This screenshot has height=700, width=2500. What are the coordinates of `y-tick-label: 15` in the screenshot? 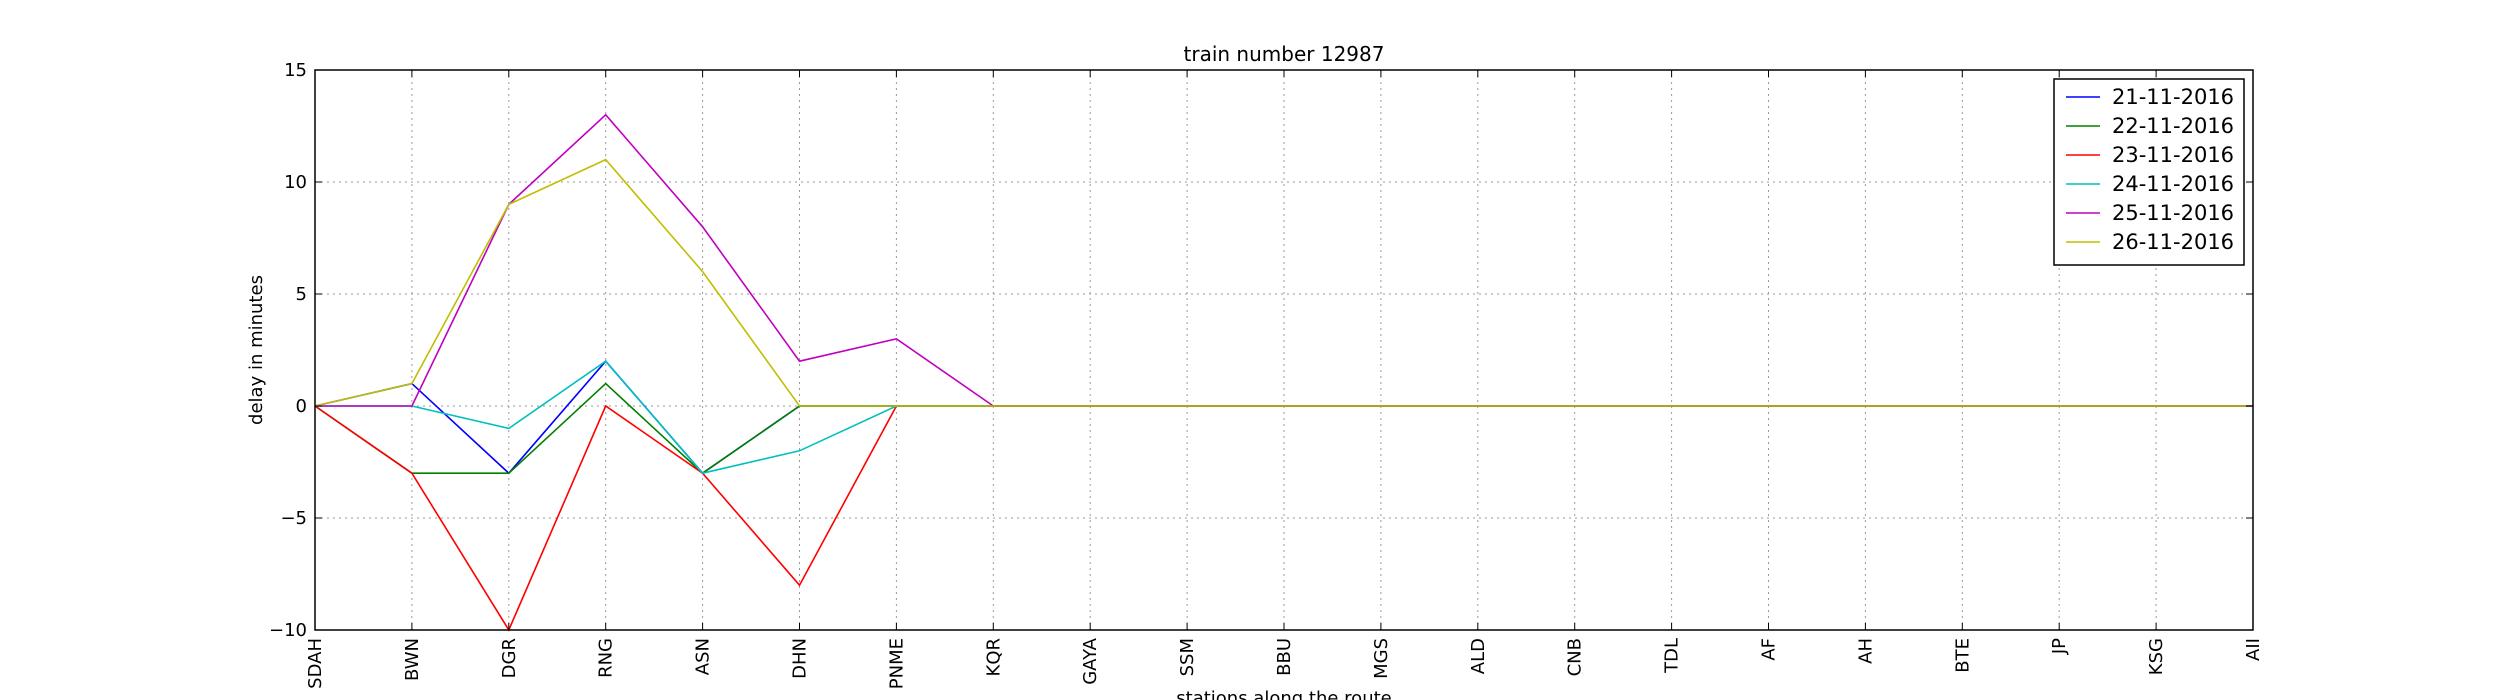 It's located at (295, 70).